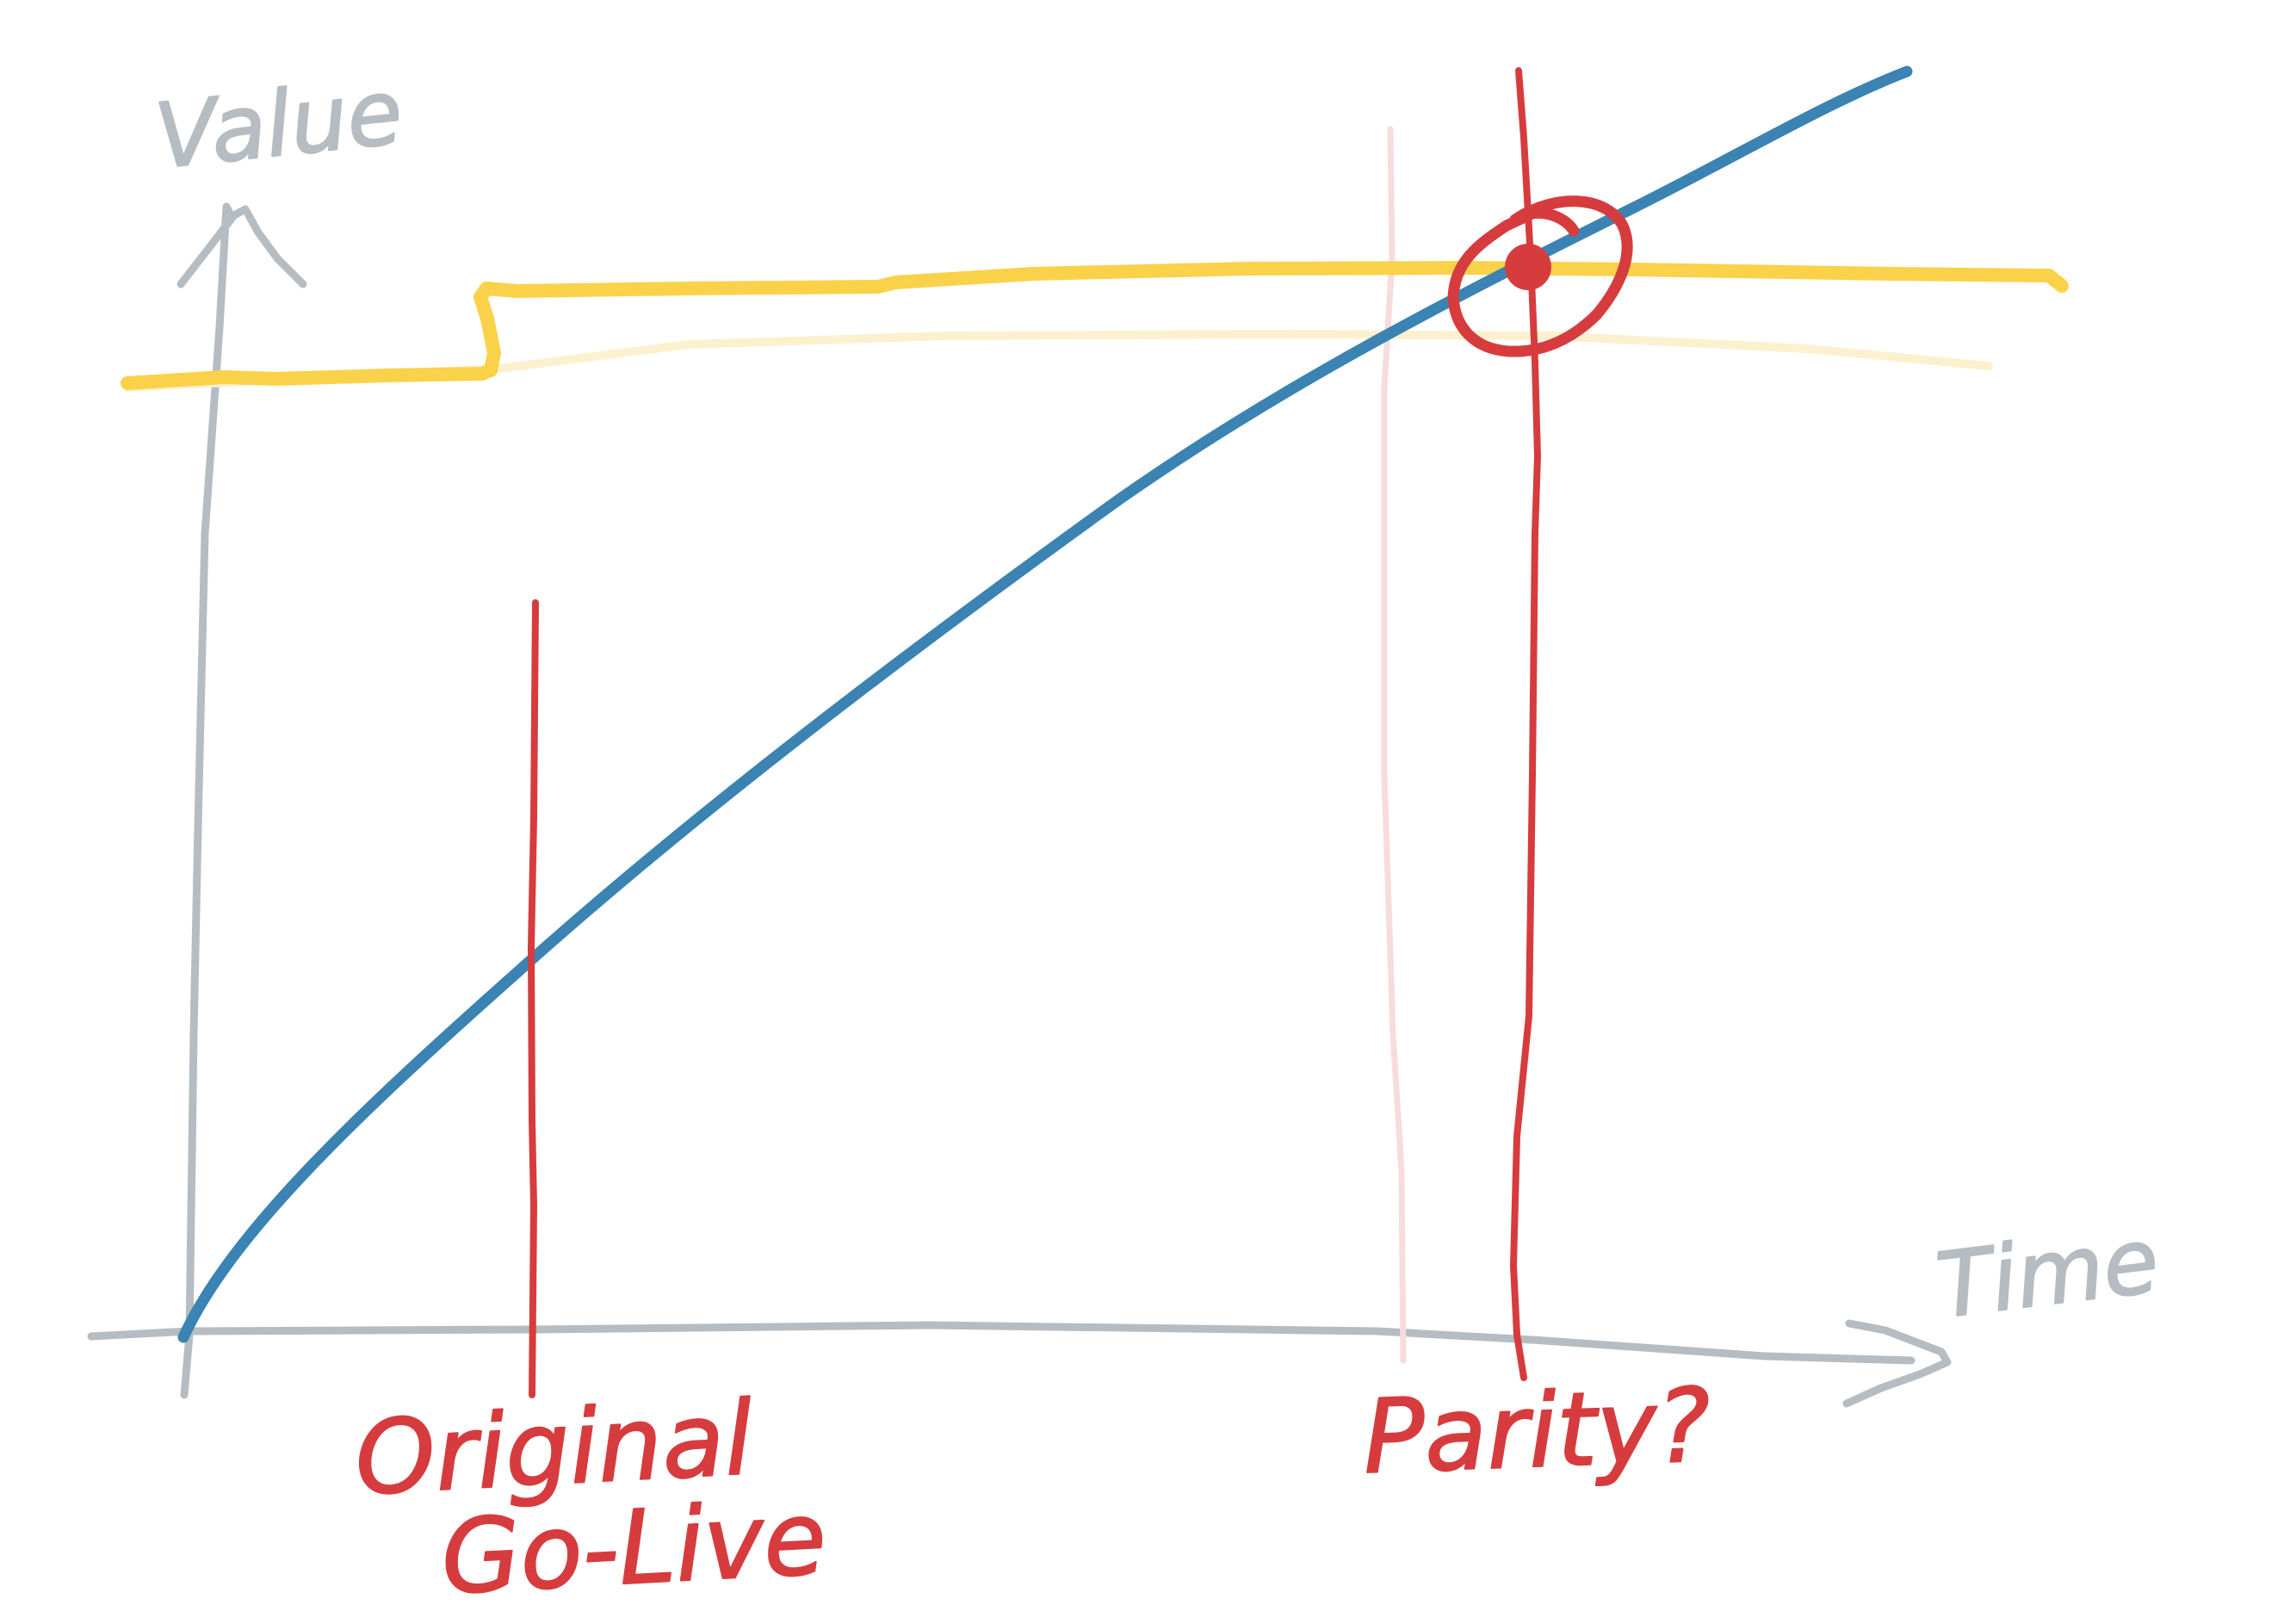 This screenshot has width=2296, height=1605. What do you see at coordinates (533, 998) in the screenshot?
I see `go-live-marker-line` at bounding box center [533, 998].